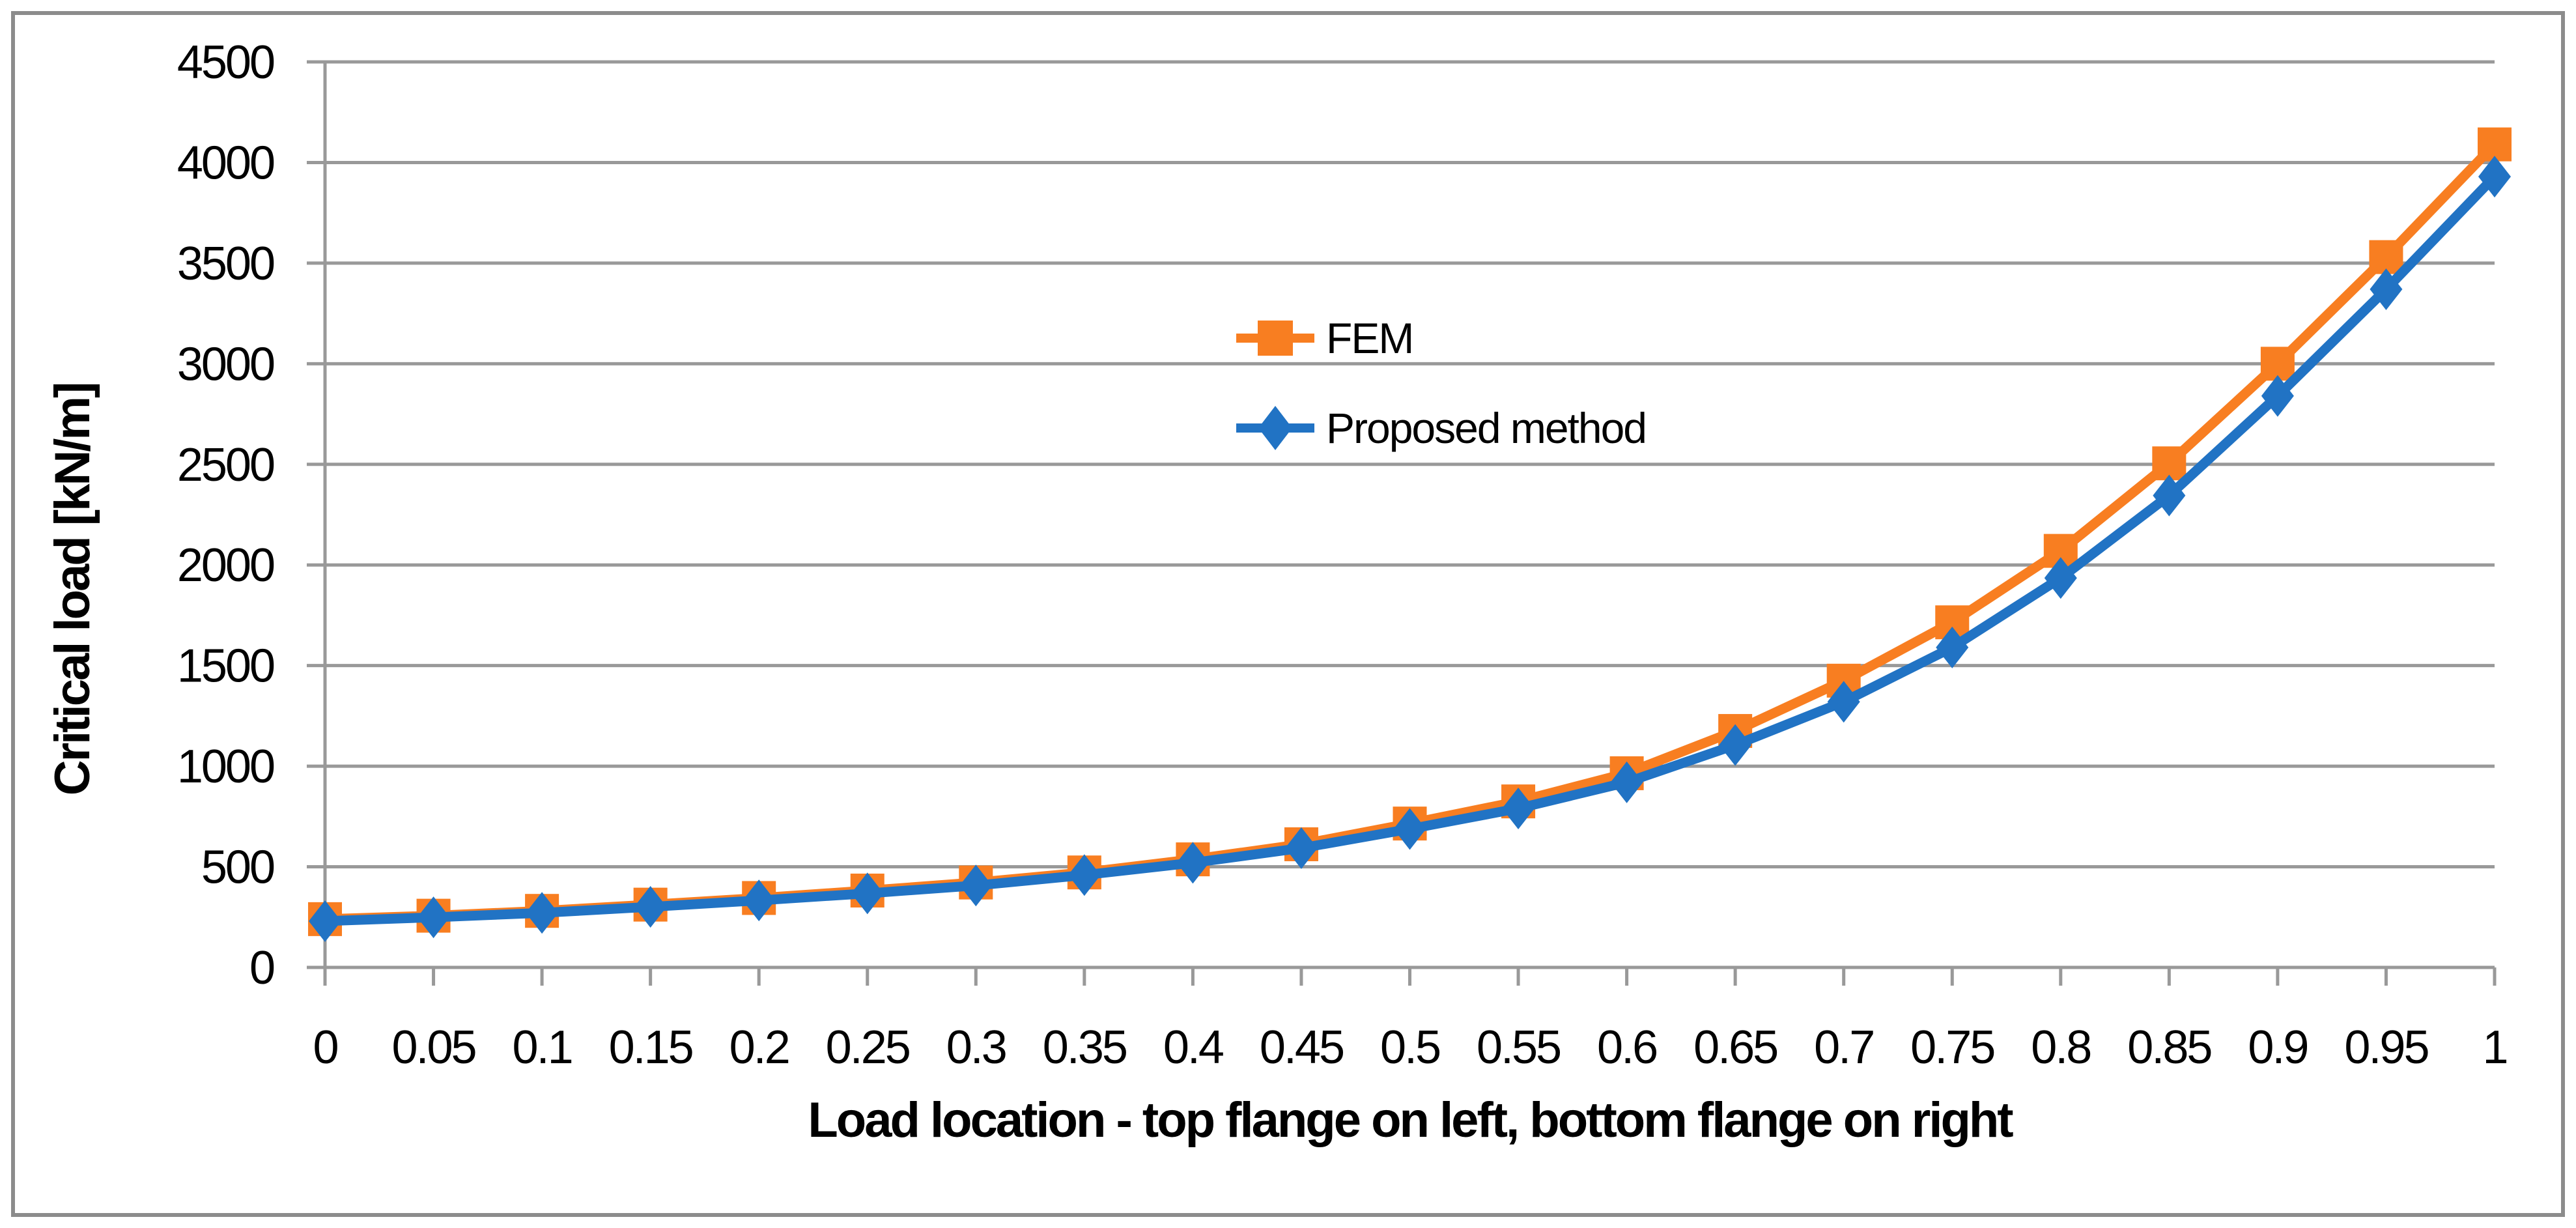  What do you see at coordinates (542, 913) in the screenshot?
I see `data-point-proposed-method-x0.1` at bounding box center [542, 913].